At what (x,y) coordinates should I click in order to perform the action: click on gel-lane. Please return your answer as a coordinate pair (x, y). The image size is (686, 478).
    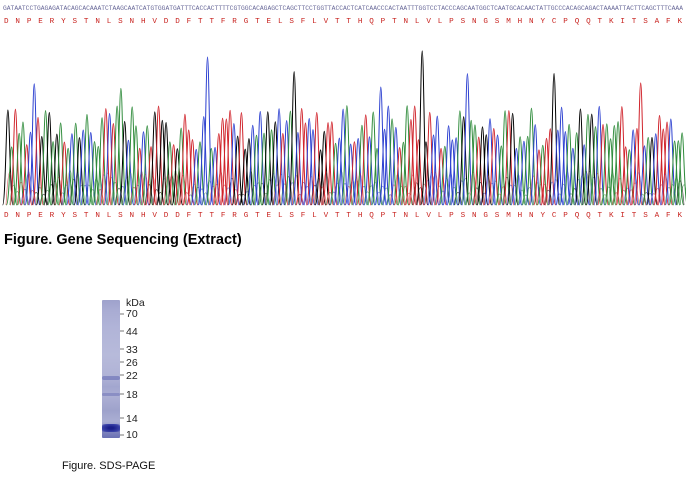
    Looking at the image, I should click on (111, 369).